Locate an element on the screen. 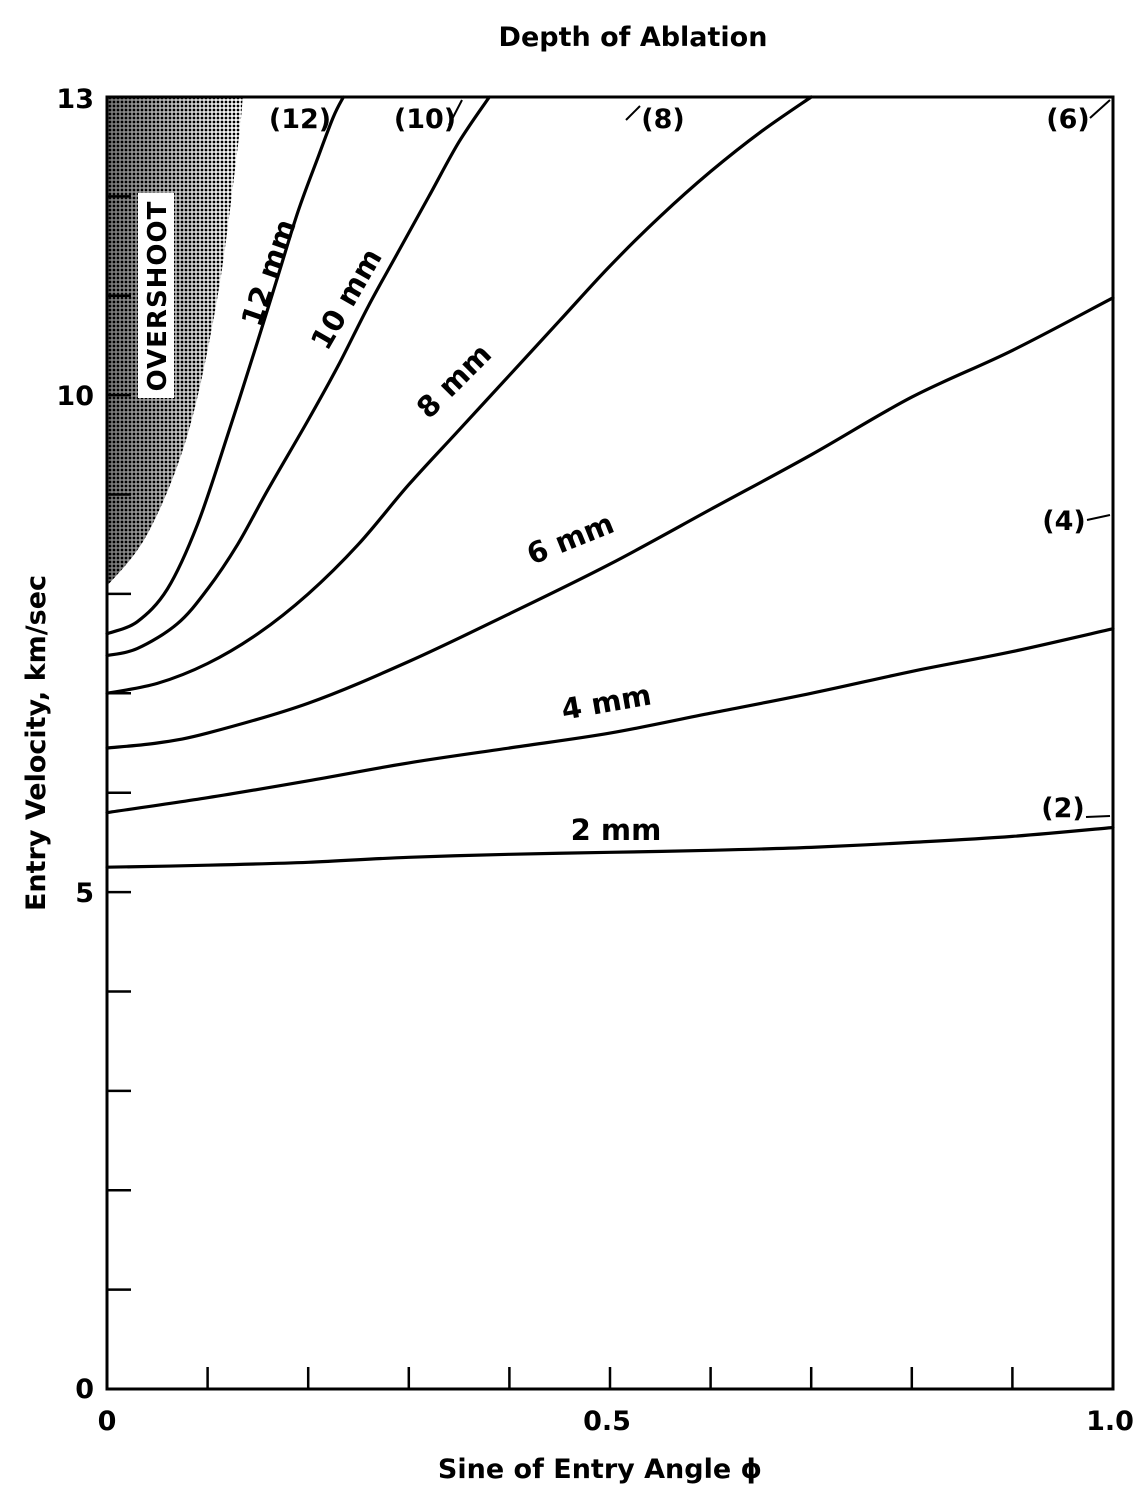 The image size is (1143, 1502). curve-label-2mm: 2 mm is located at coordinates (616, 830).